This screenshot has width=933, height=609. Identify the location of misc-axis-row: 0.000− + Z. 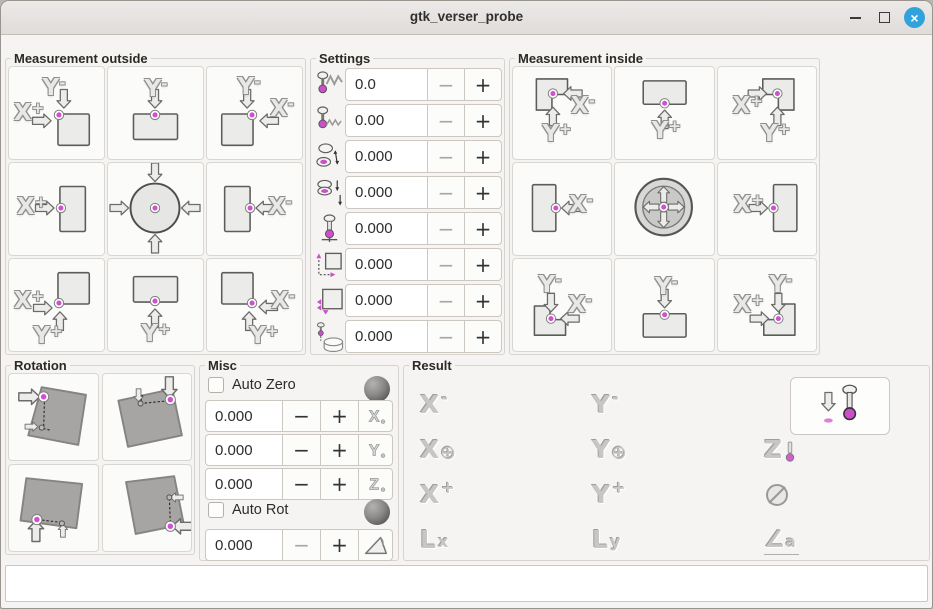
(299, 484).